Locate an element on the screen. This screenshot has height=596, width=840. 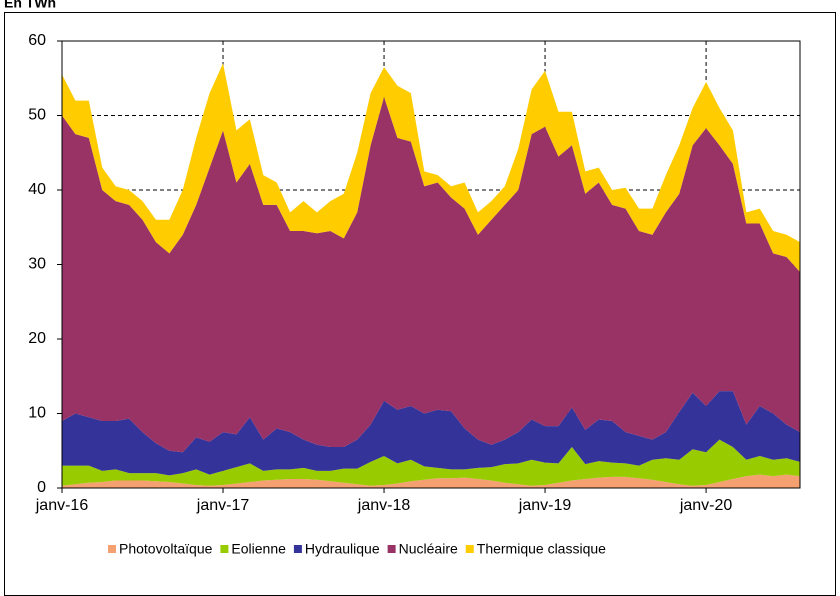
legend-text: Photovoltaïque is located at coordinates (166, 549).